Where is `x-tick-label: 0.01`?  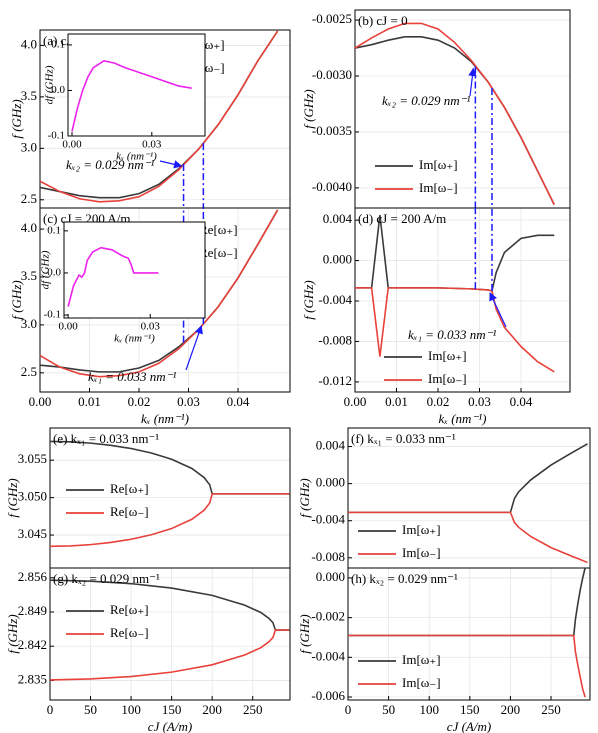
x-tick-label: 0.01 is located at coordinates (396, 401).